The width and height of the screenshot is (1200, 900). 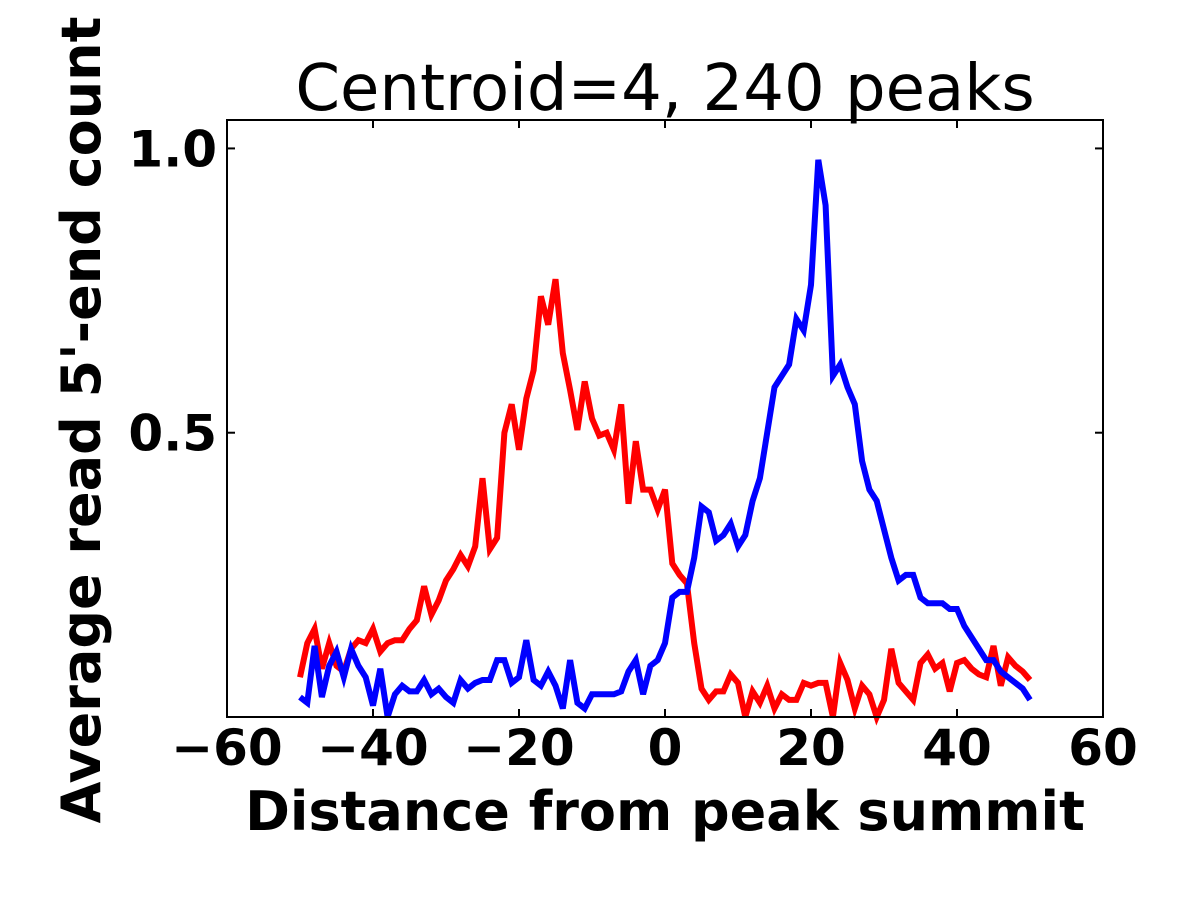 I want to click on y-tick-label: 1.0, so click(x=172, y=149).